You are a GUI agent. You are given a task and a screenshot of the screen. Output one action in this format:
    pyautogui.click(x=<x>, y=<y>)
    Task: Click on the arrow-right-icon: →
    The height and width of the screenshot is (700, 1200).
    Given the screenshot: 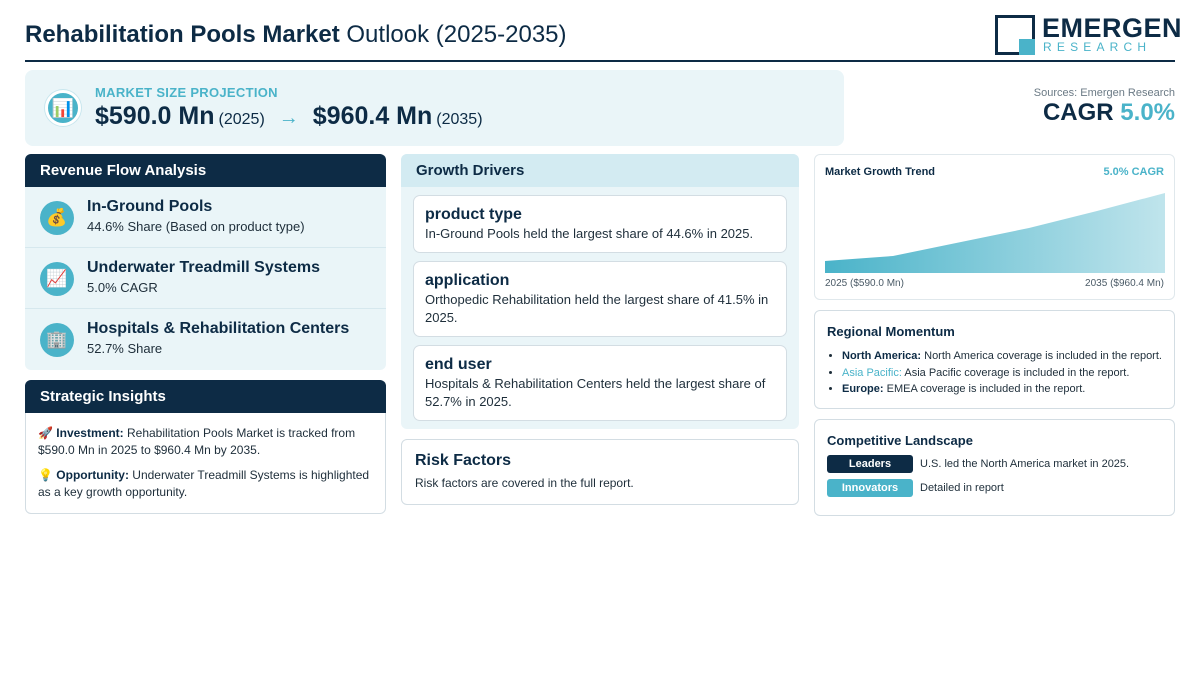 What is the action you would take?
    pyautogui.click(x=288, y=118)
    